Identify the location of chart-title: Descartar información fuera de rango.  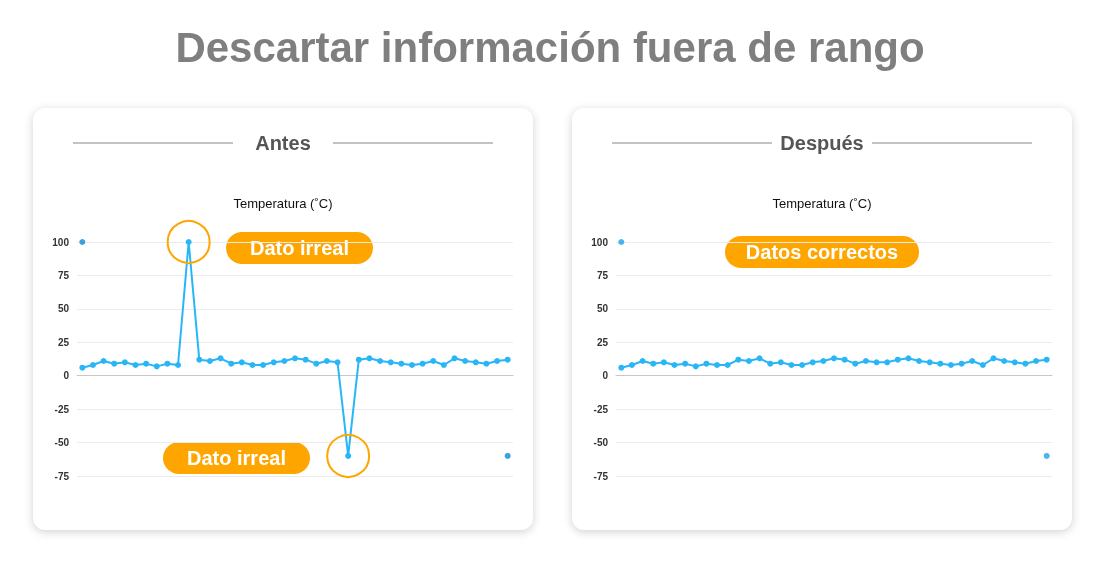
(550, 48).